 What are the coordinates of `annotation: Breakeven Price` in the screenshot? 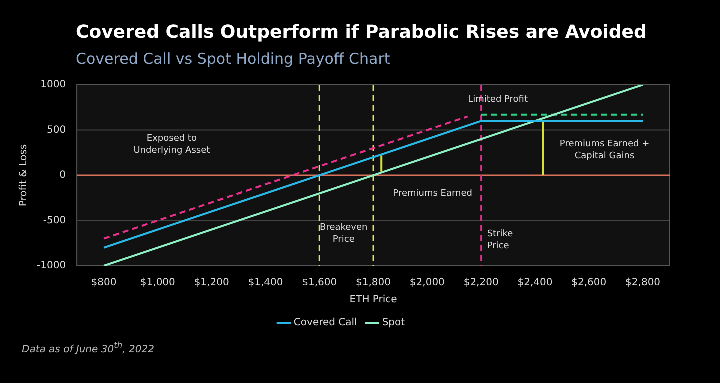 It's located at (344, 233).